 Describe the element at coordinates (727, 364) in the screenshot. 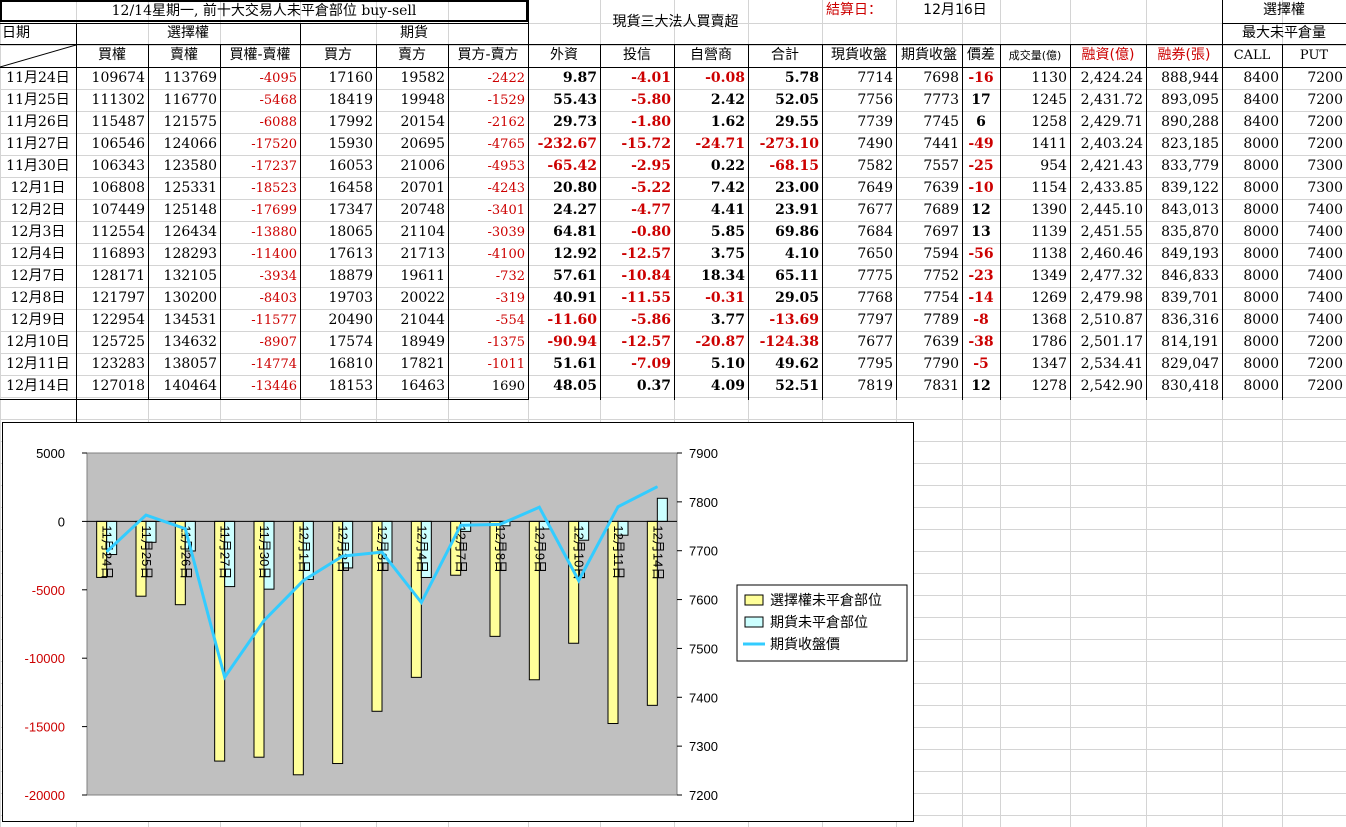

I see `cell-dealer: 5.10` at that location.